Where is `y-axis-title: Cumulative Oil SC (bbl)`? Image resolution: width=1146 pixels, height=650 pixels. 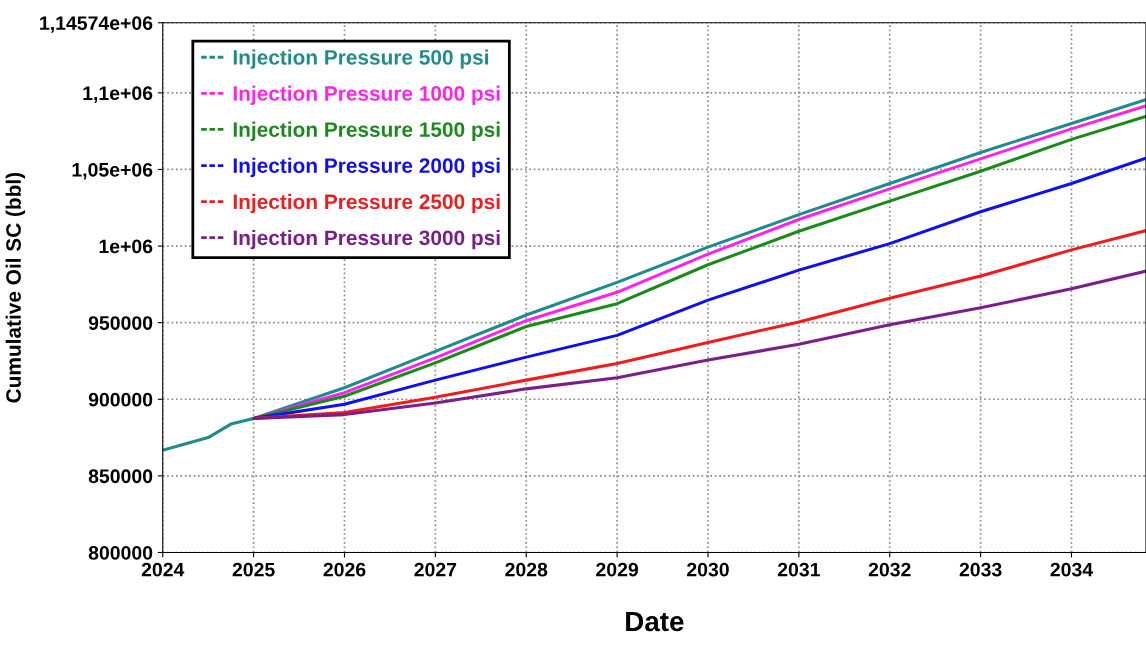 y-axis-title: Cumulative Oil SC (bbl) is located at coordinates (15, 287).